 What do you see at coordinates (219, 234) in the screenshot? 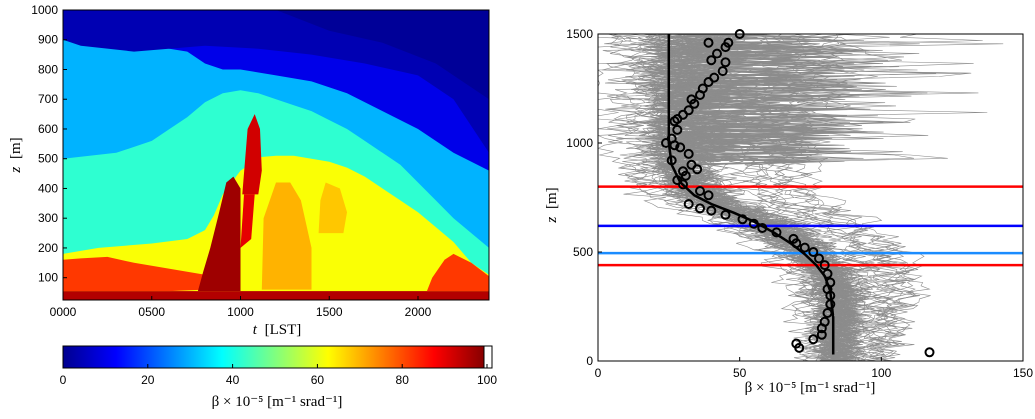
I see `heatmap-patch-convective-core` at bounding box center [219, 234].